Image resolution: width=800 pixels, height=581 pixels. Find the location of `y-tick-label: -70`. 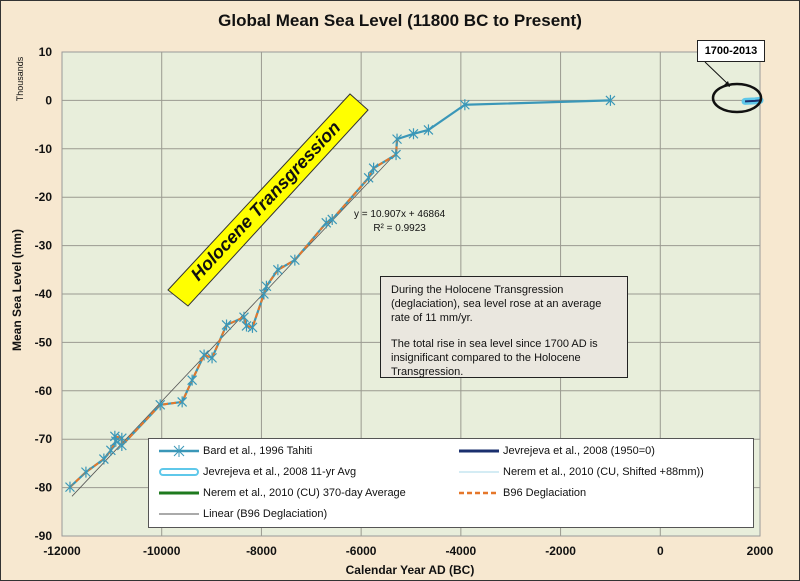

y-tick-label: -70 is located at coordinates (44, 439).